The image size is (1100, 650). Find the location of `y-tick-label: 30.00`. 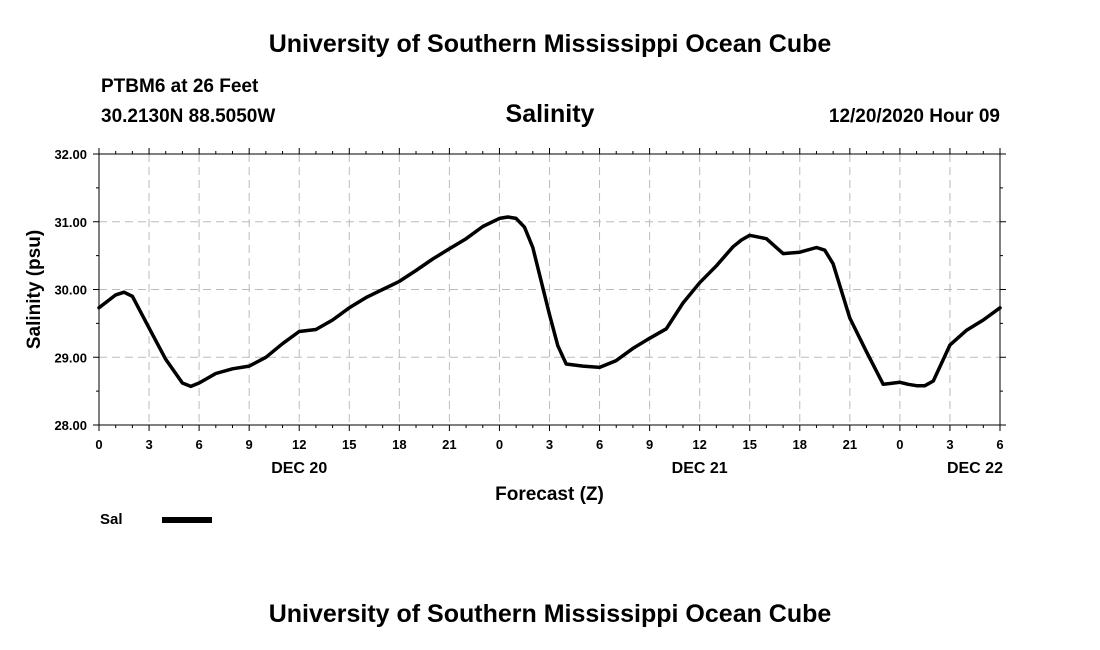

y-tick-label: 30.00 is located at coordinates (70, 290).